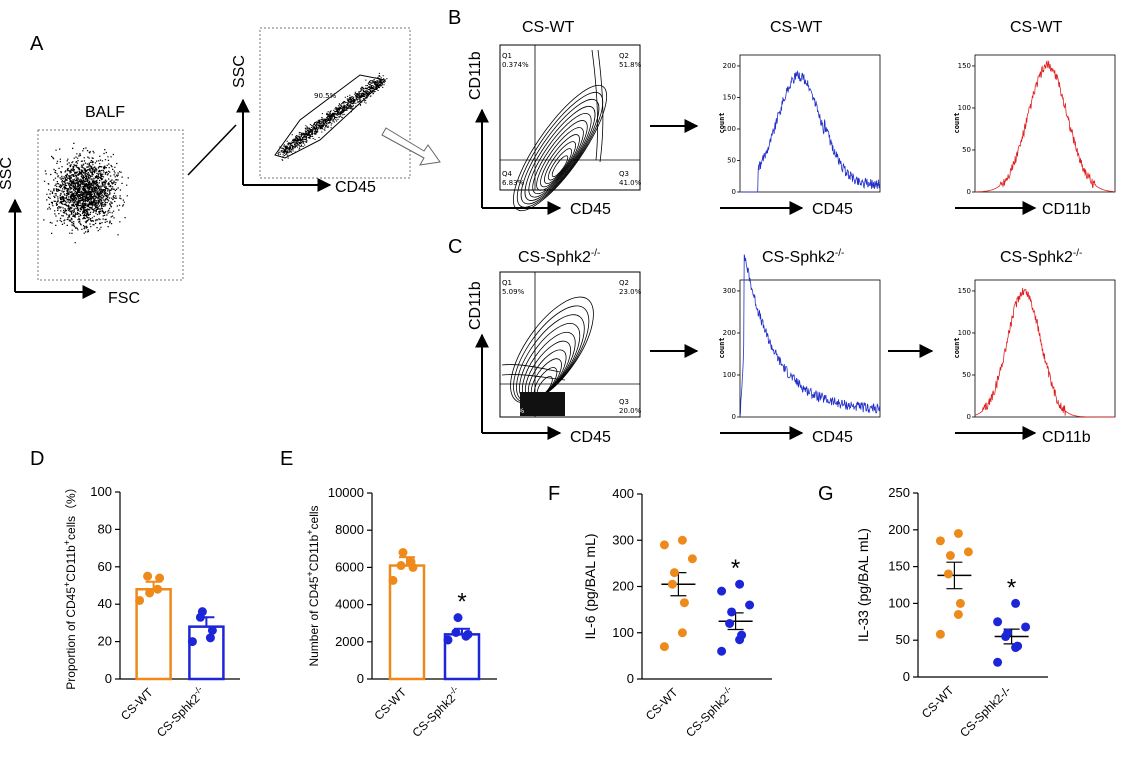 This screenshot has height=759, width=1128. I want to click on panel-label-a: A, so click(37, 44).